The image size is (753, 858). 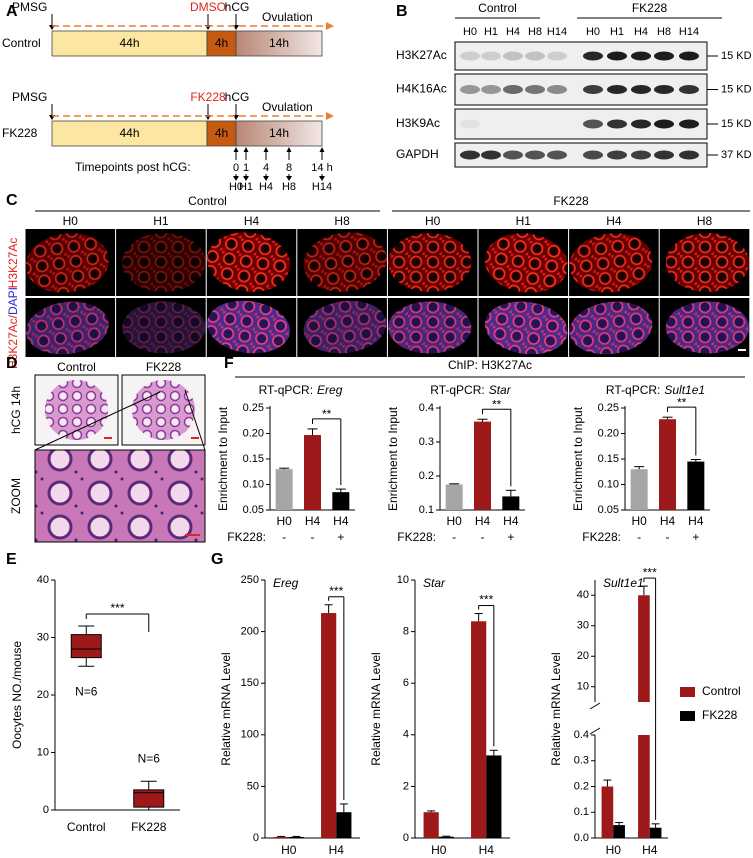 I want to click on timepoint-label: H0, so click(x=433, y=221).